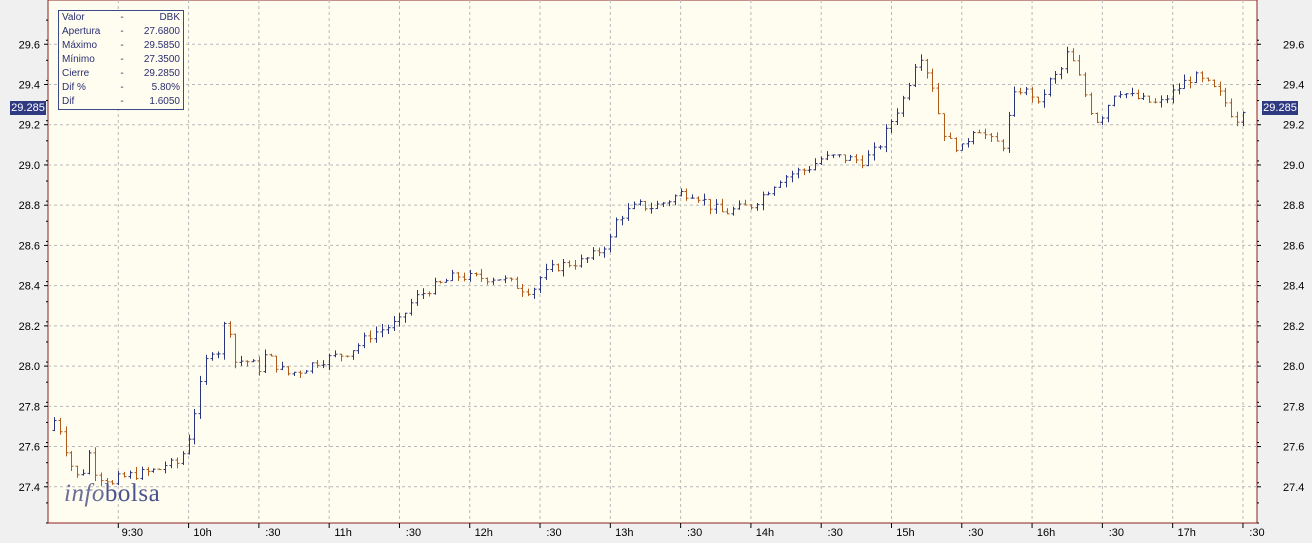 The width and height of the screenshot is (1312, 543). What do you see at coordinates (84, 493) in the screenshot?
I see `brand-part1: info` at bounding box center [84, 493].